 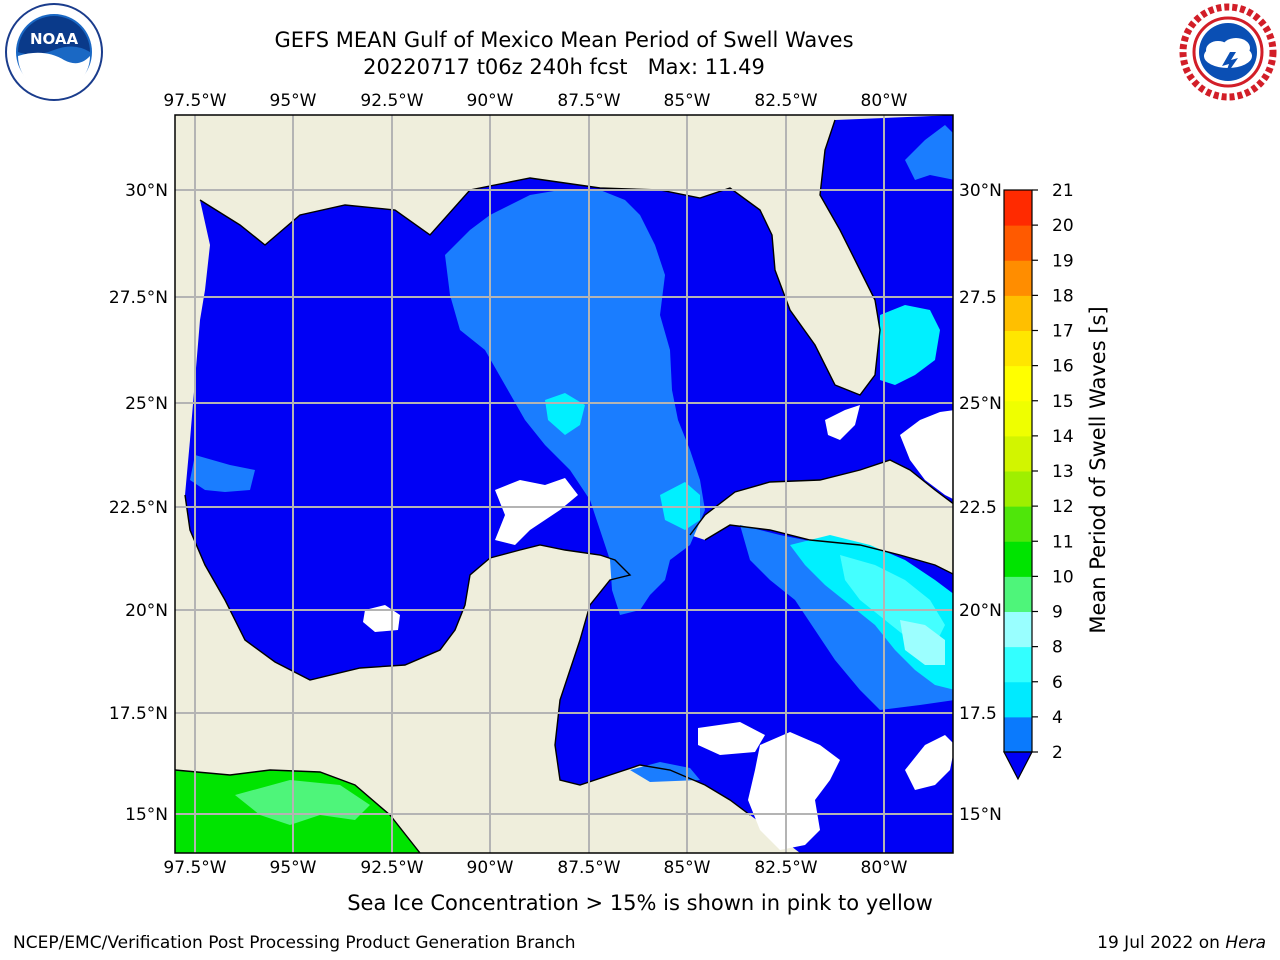 What do you see at coordinates (1063, 226) in the screenshot?
I see `colorbar-tick-label: 20` at bounding box center [1063, 226].